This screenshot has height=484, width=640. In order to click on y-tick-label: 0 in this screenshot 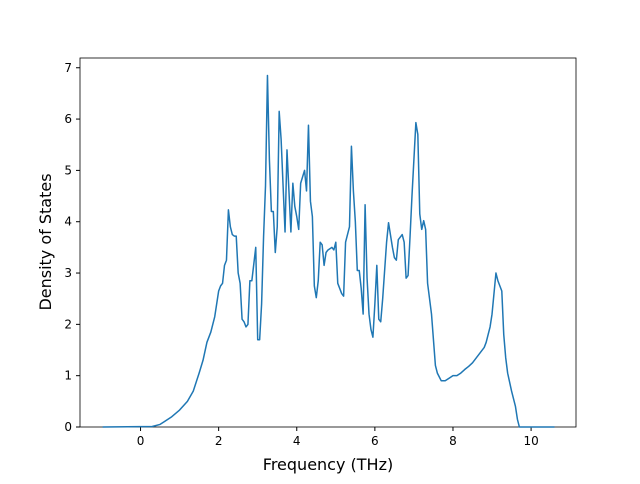, I will do `click(68, 427)`.